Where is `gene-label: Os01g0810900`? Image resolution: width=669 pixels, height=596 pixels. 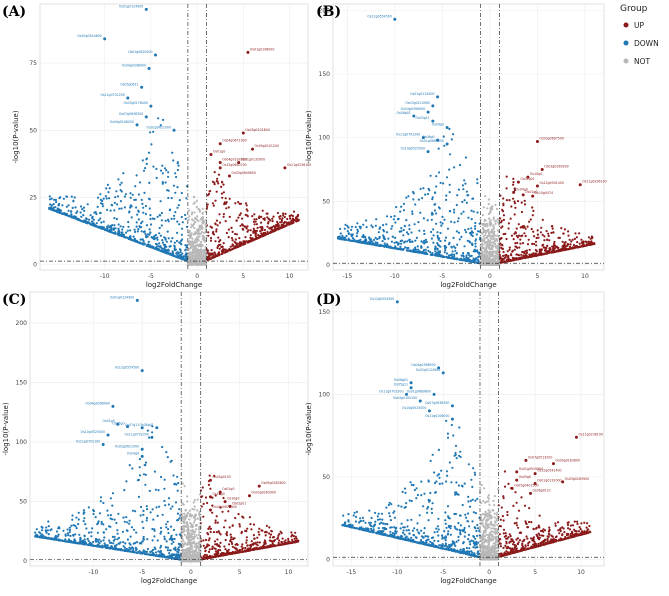
gene-label: Os01g0810900 is located at coordinates (140, 52).